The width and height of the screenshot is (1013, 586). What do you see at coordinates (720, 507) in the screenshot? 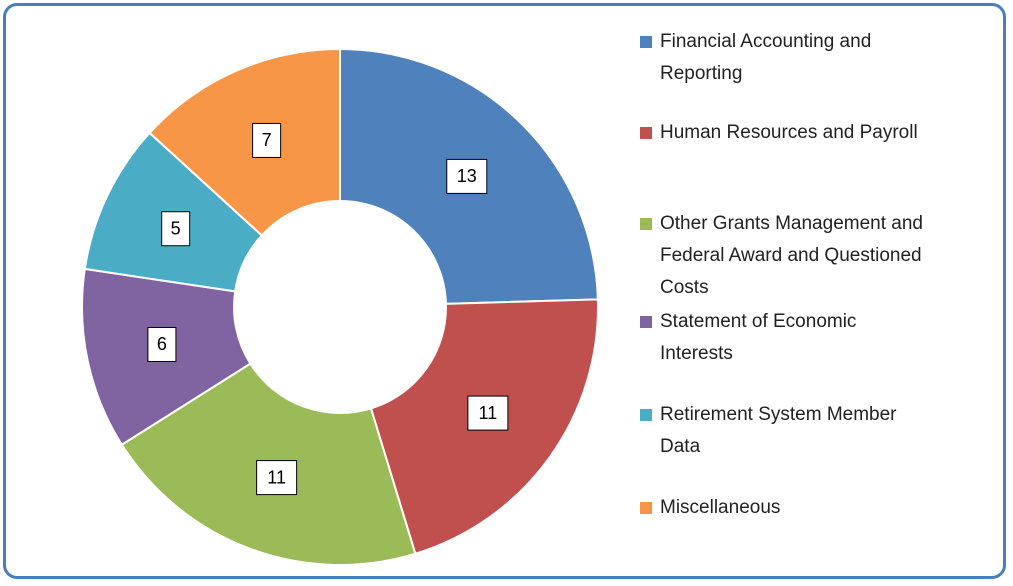
I see `legend-label: Miscellaneous` at bounding box center [720, 507].